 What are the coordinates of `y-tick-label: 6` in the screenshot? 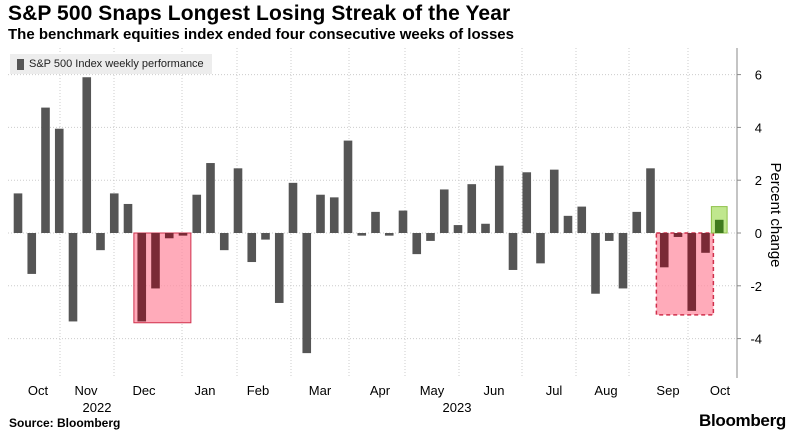 It's located at (758, 75).